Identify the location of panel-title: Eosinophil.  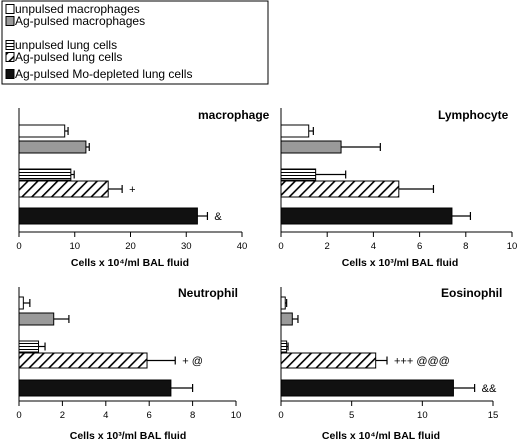
(471, 293).